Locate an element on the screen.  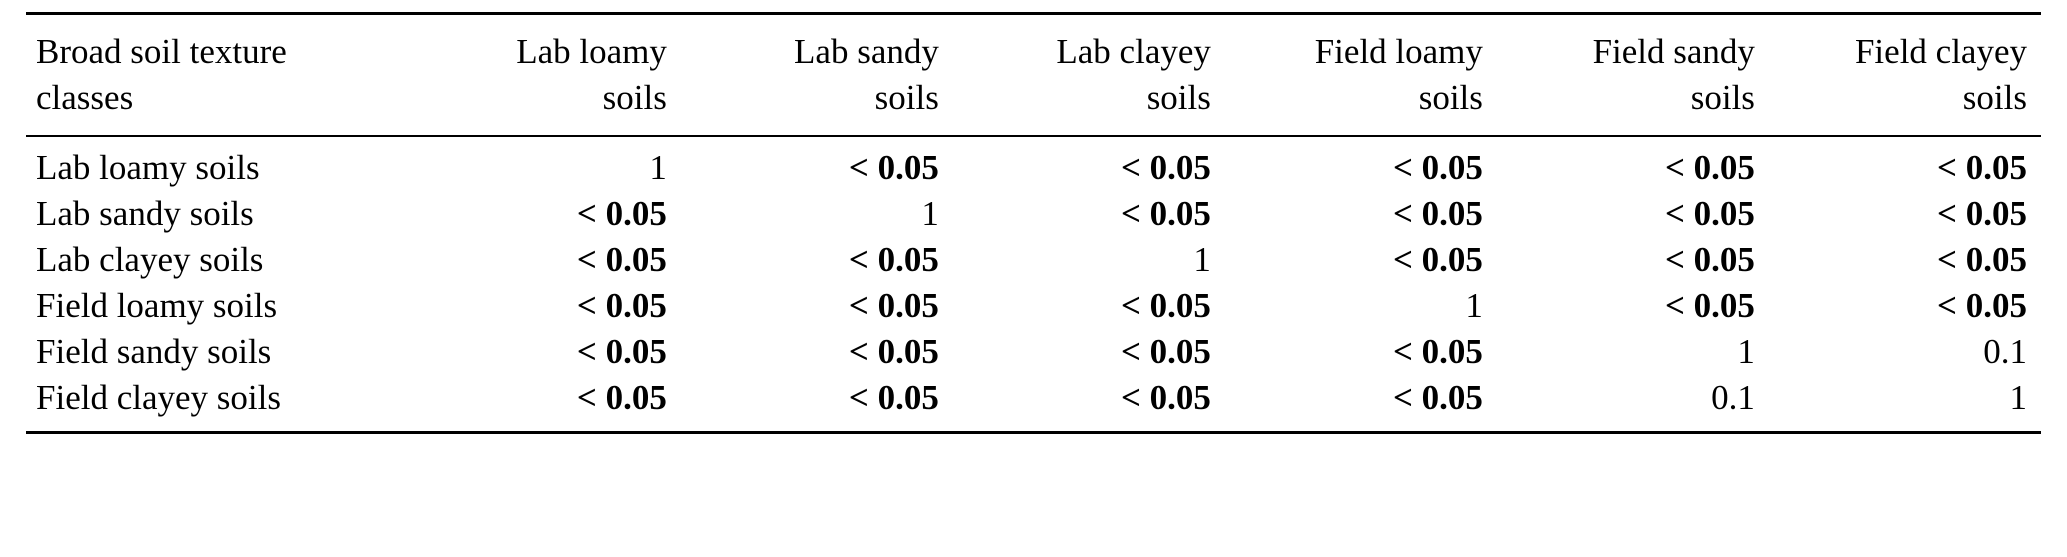
column-header-lab-clayey: Lab clayey soils is located at coordinates (1088, 75).